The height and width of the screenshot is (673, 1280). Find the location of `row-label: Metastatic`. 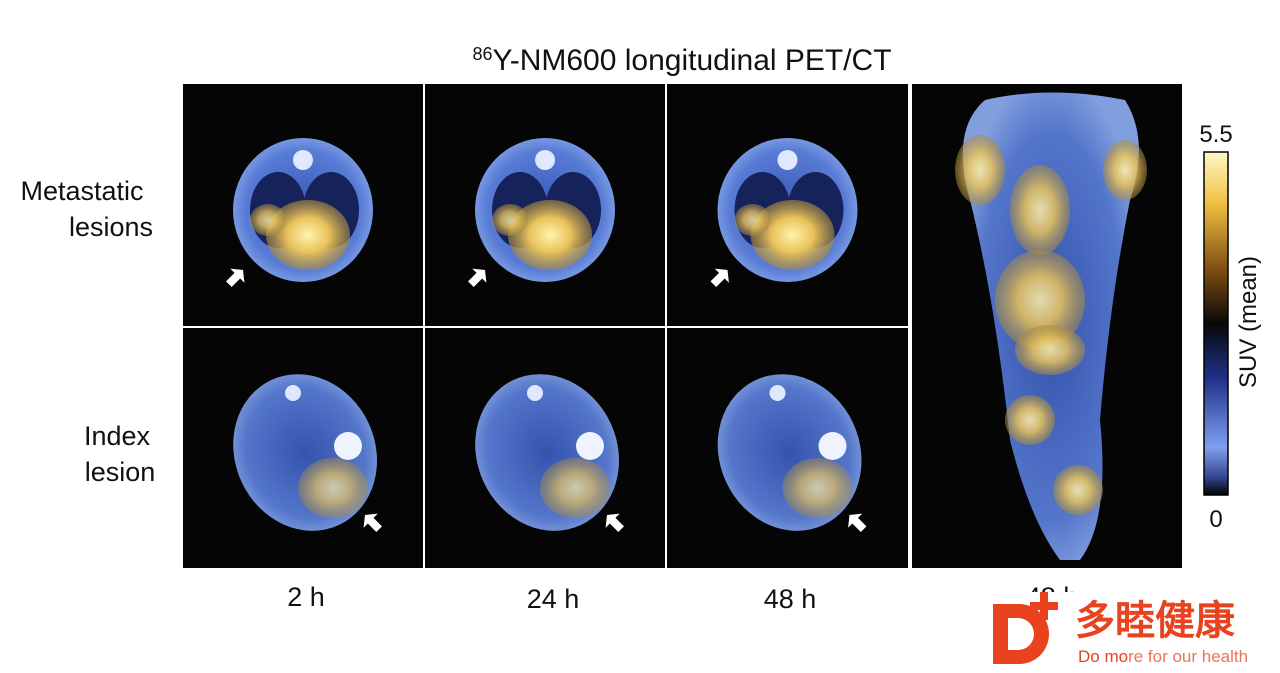

row-label: Metastatic is located at coordinates (81, 191).